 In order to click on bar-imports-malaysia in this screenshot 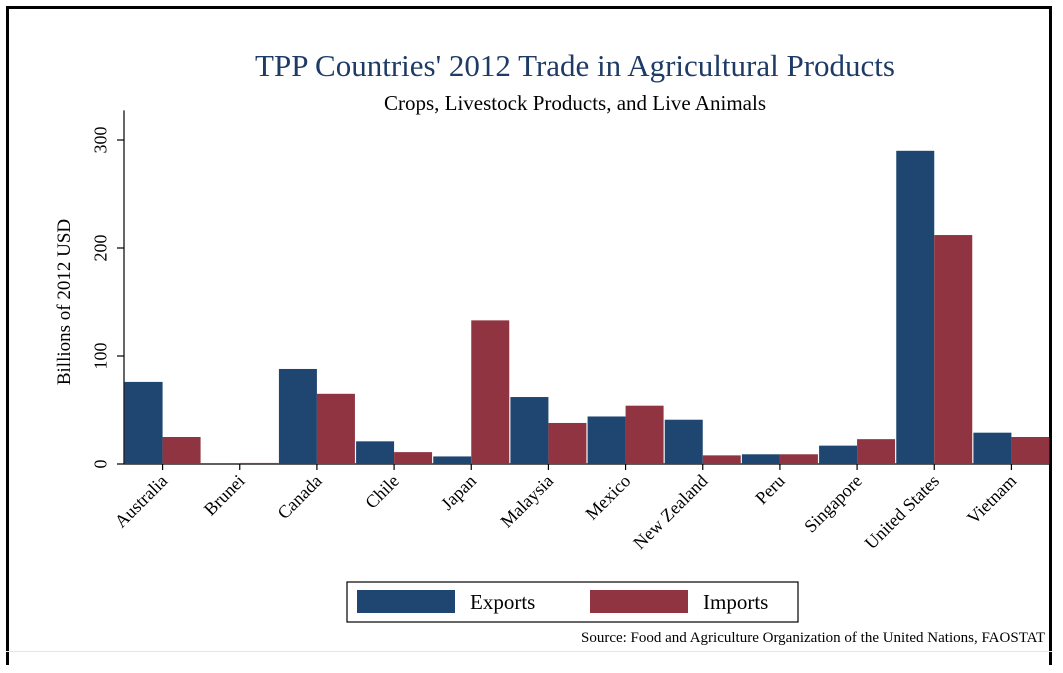, I will do `click(567, 443)`.